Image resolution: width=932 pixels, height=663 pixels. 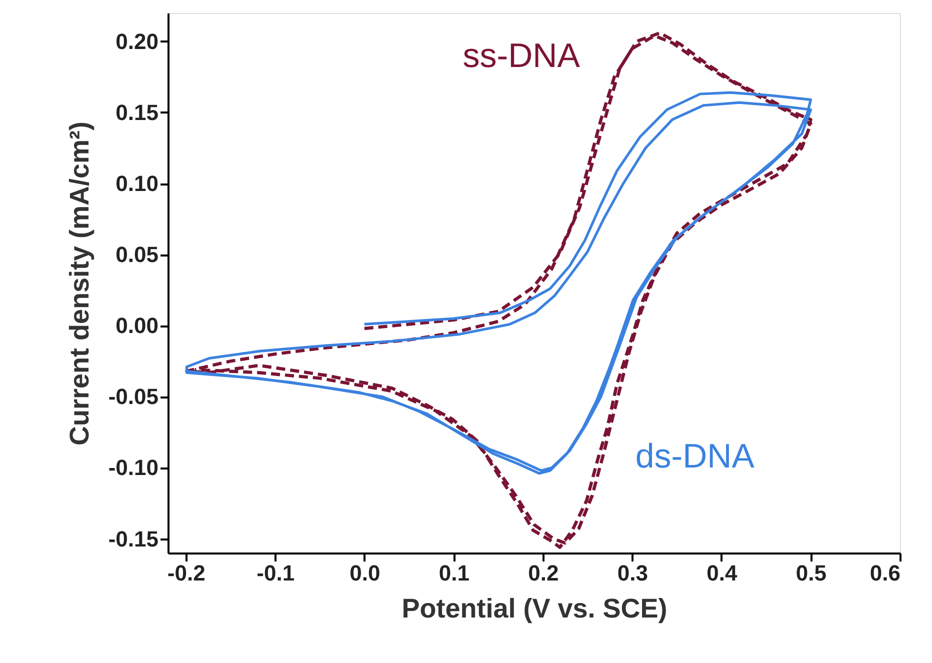 I want to click on y-tick-label: 0.15, so click(x=137, y=112).